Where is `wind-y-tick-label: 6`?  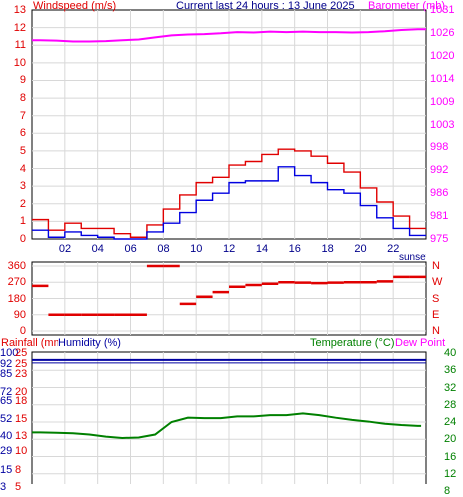 wind-y-tick-label: 6 is located at coordinates (22, 133).